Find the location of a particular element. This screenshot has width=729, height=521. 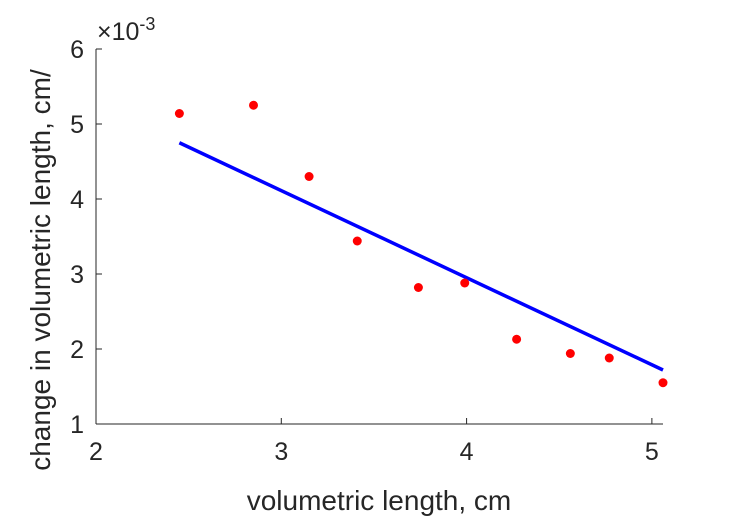

y-tick-label: 3 is located at coordinates (77, 275).